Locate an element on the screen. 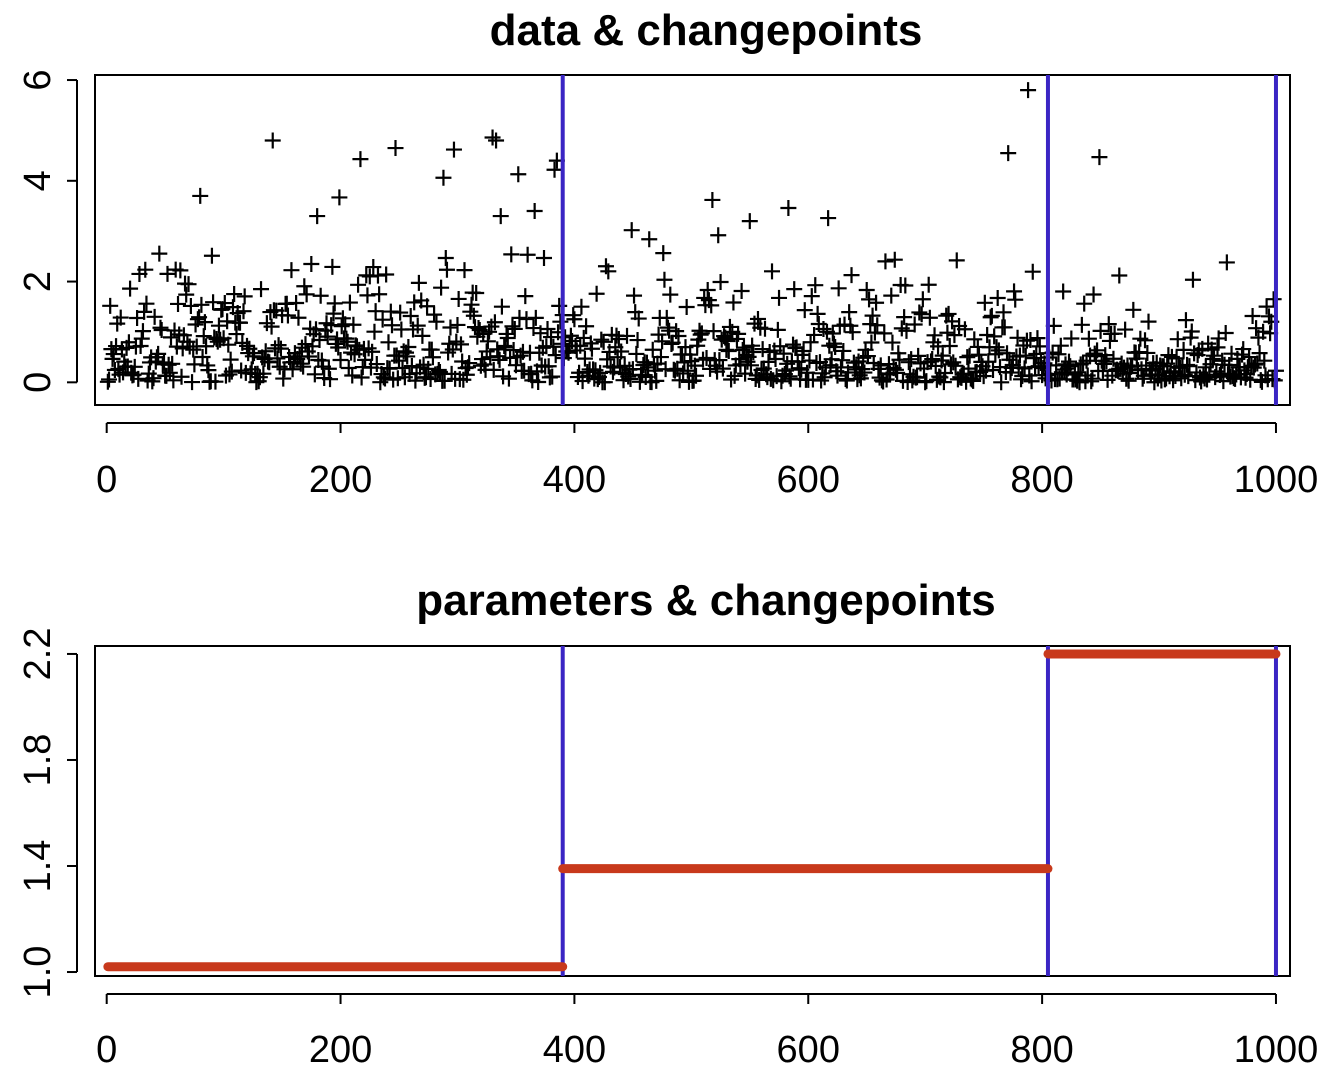 This screenshot has width=1326, height=1078. x-tick-label: 0 is located at coordinates (106, 480).